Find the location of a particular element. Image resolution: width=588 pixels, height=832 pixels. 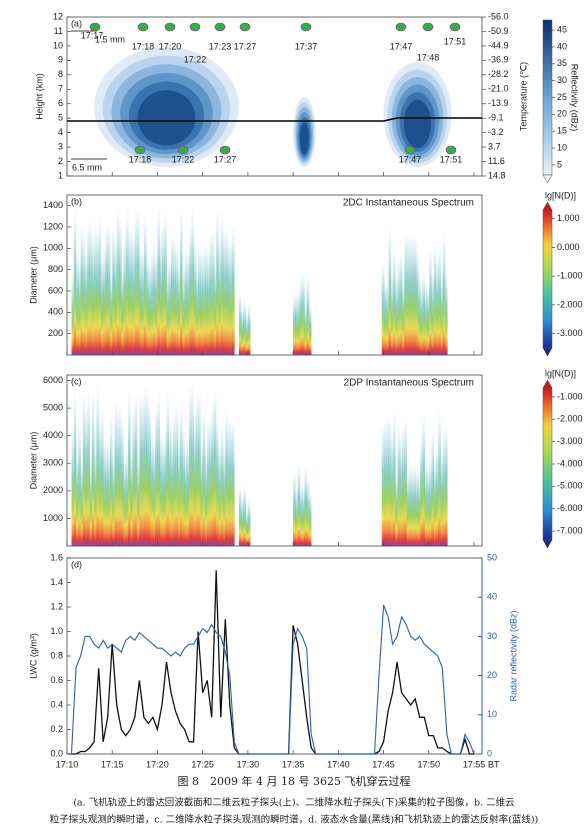

y-tick-label: 10 is located at coordinates (58, 45).